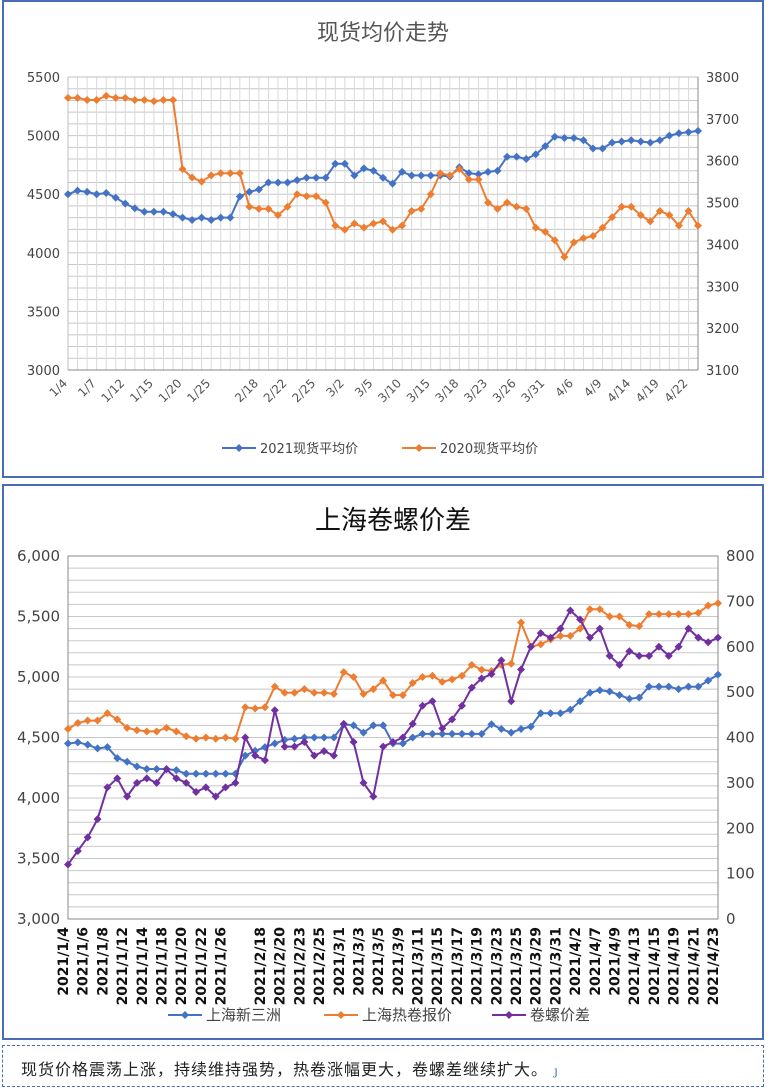 This screenshot has height=1092, width=768. I want to click on legend-marker, so click(185, 1015).